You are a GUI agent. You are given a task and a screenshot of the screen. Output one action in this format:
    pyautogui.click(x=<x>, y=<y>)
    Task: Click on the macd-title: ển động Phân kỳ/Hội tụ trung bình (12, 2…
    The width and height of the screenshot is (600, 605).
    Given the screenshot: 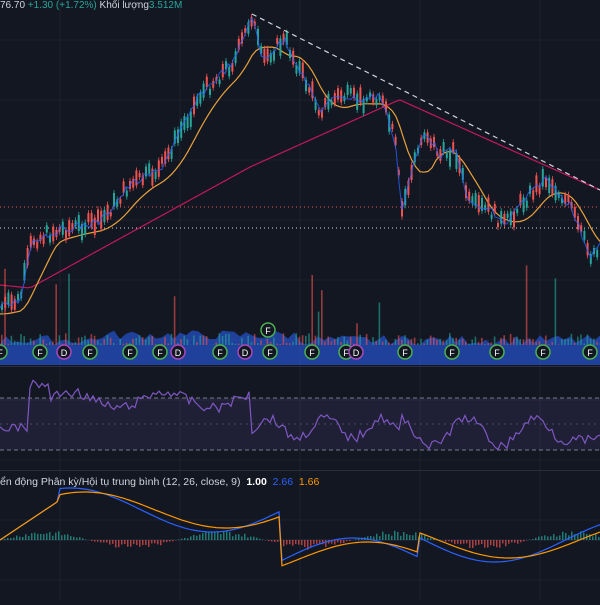 What is the action you would take?
    pyautogui.click(x=120, y=482)
    